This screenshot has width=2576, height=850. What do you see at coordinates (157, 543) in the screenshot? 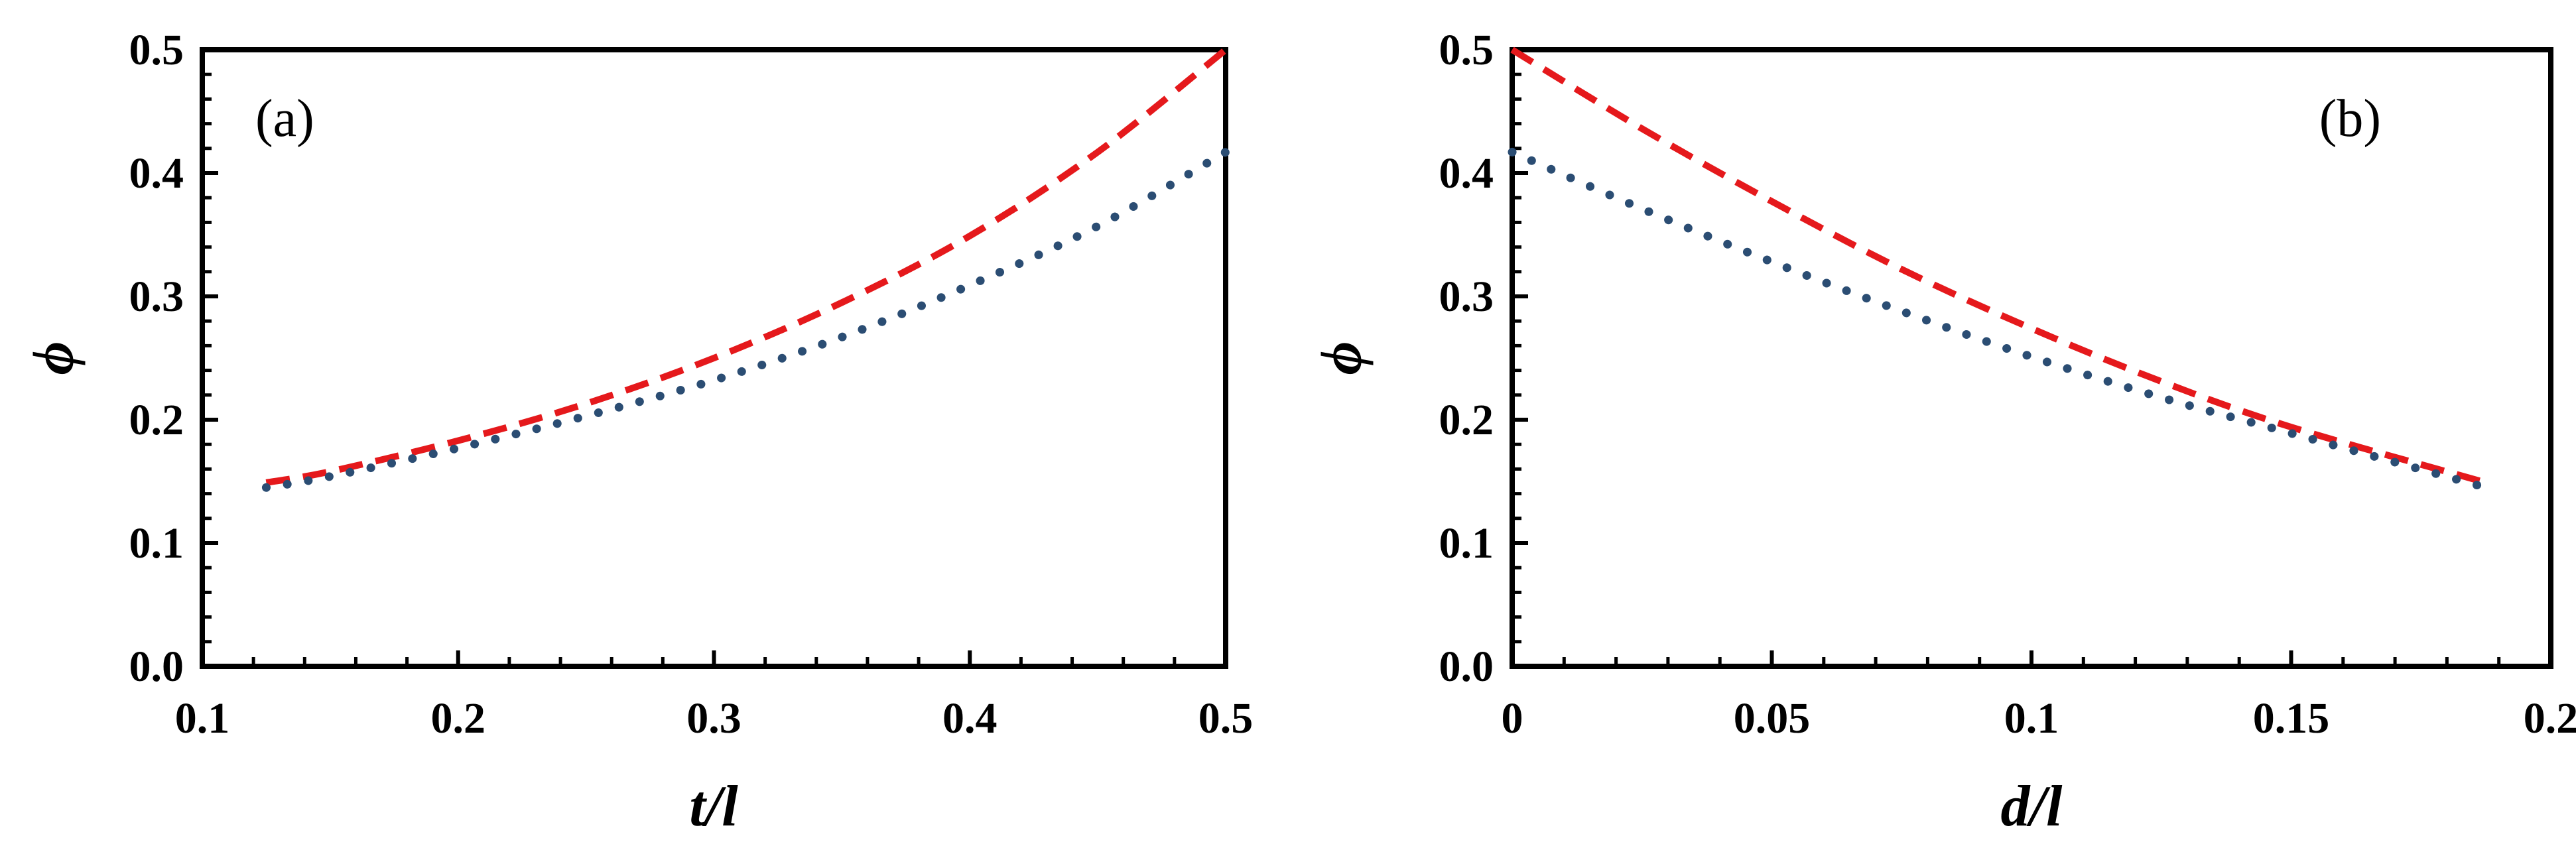
I see `panel-a-y-tick-label: 0.1` at bounding box center [157, 543].